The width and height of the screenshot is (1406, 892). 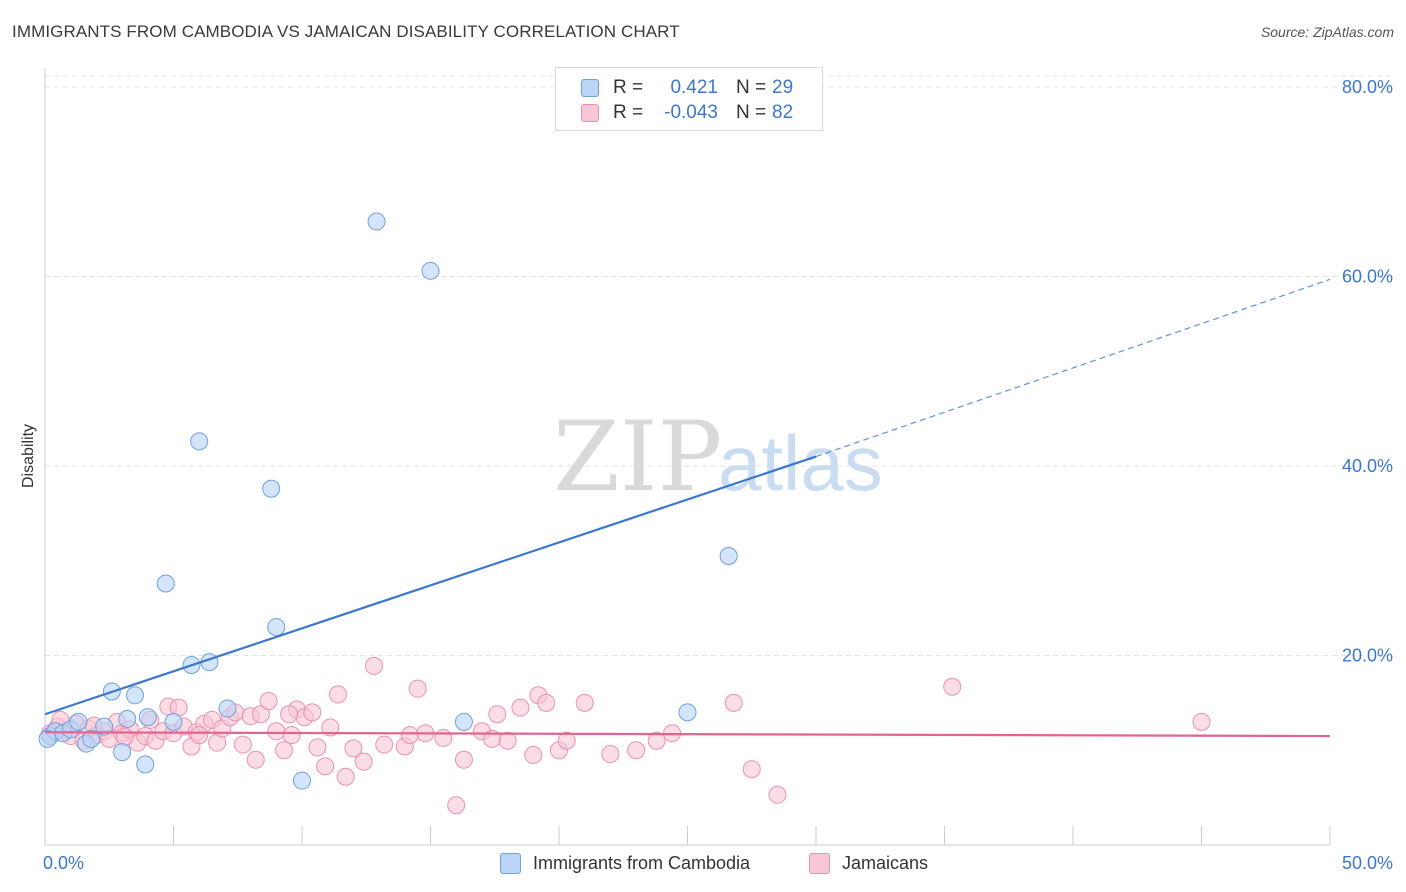 What do you see at coordinates (819, 863) in the screenshot?
I see `legend-swatch-jamaicans` at bounding box center [819, 863].